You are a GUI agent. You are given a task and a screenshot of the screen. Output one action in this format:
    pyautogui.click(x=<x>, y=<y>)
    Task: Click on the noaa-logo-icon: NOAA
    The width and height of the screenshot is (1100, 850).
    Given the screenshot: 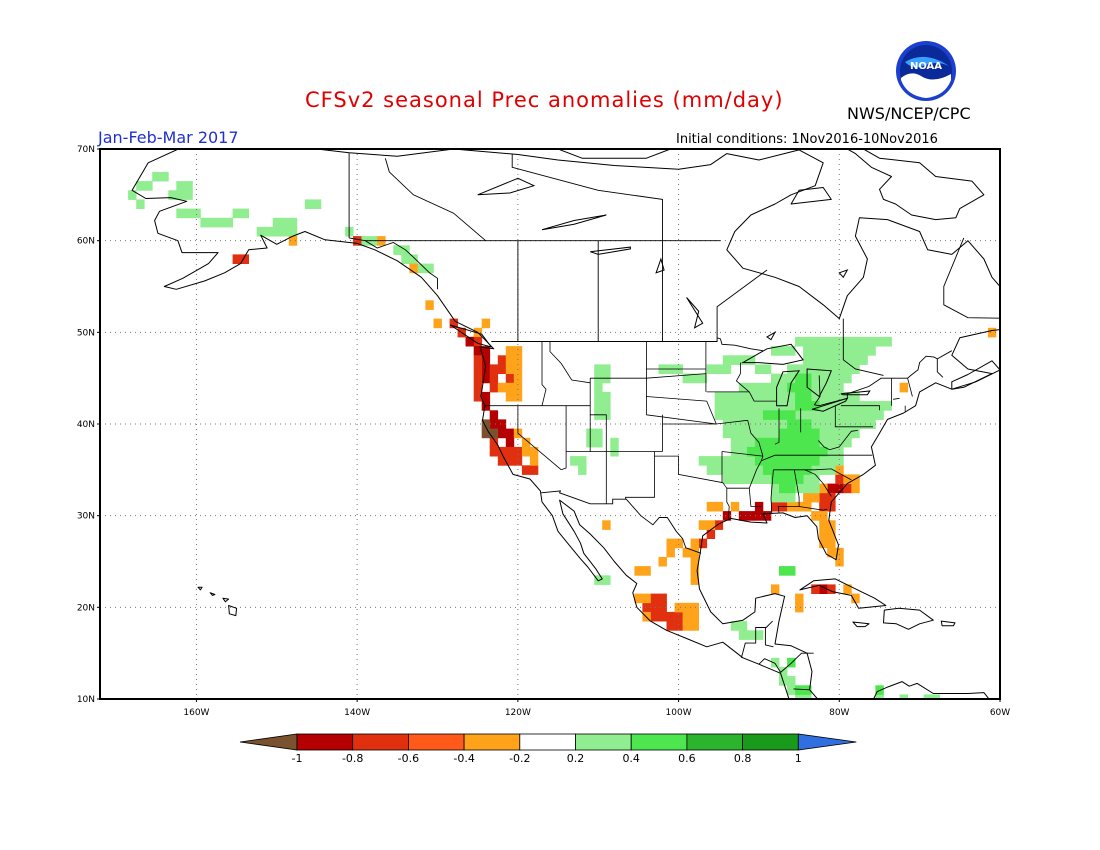 What is the action you would take?
    pyautogui.click(x=926, y=71)
    